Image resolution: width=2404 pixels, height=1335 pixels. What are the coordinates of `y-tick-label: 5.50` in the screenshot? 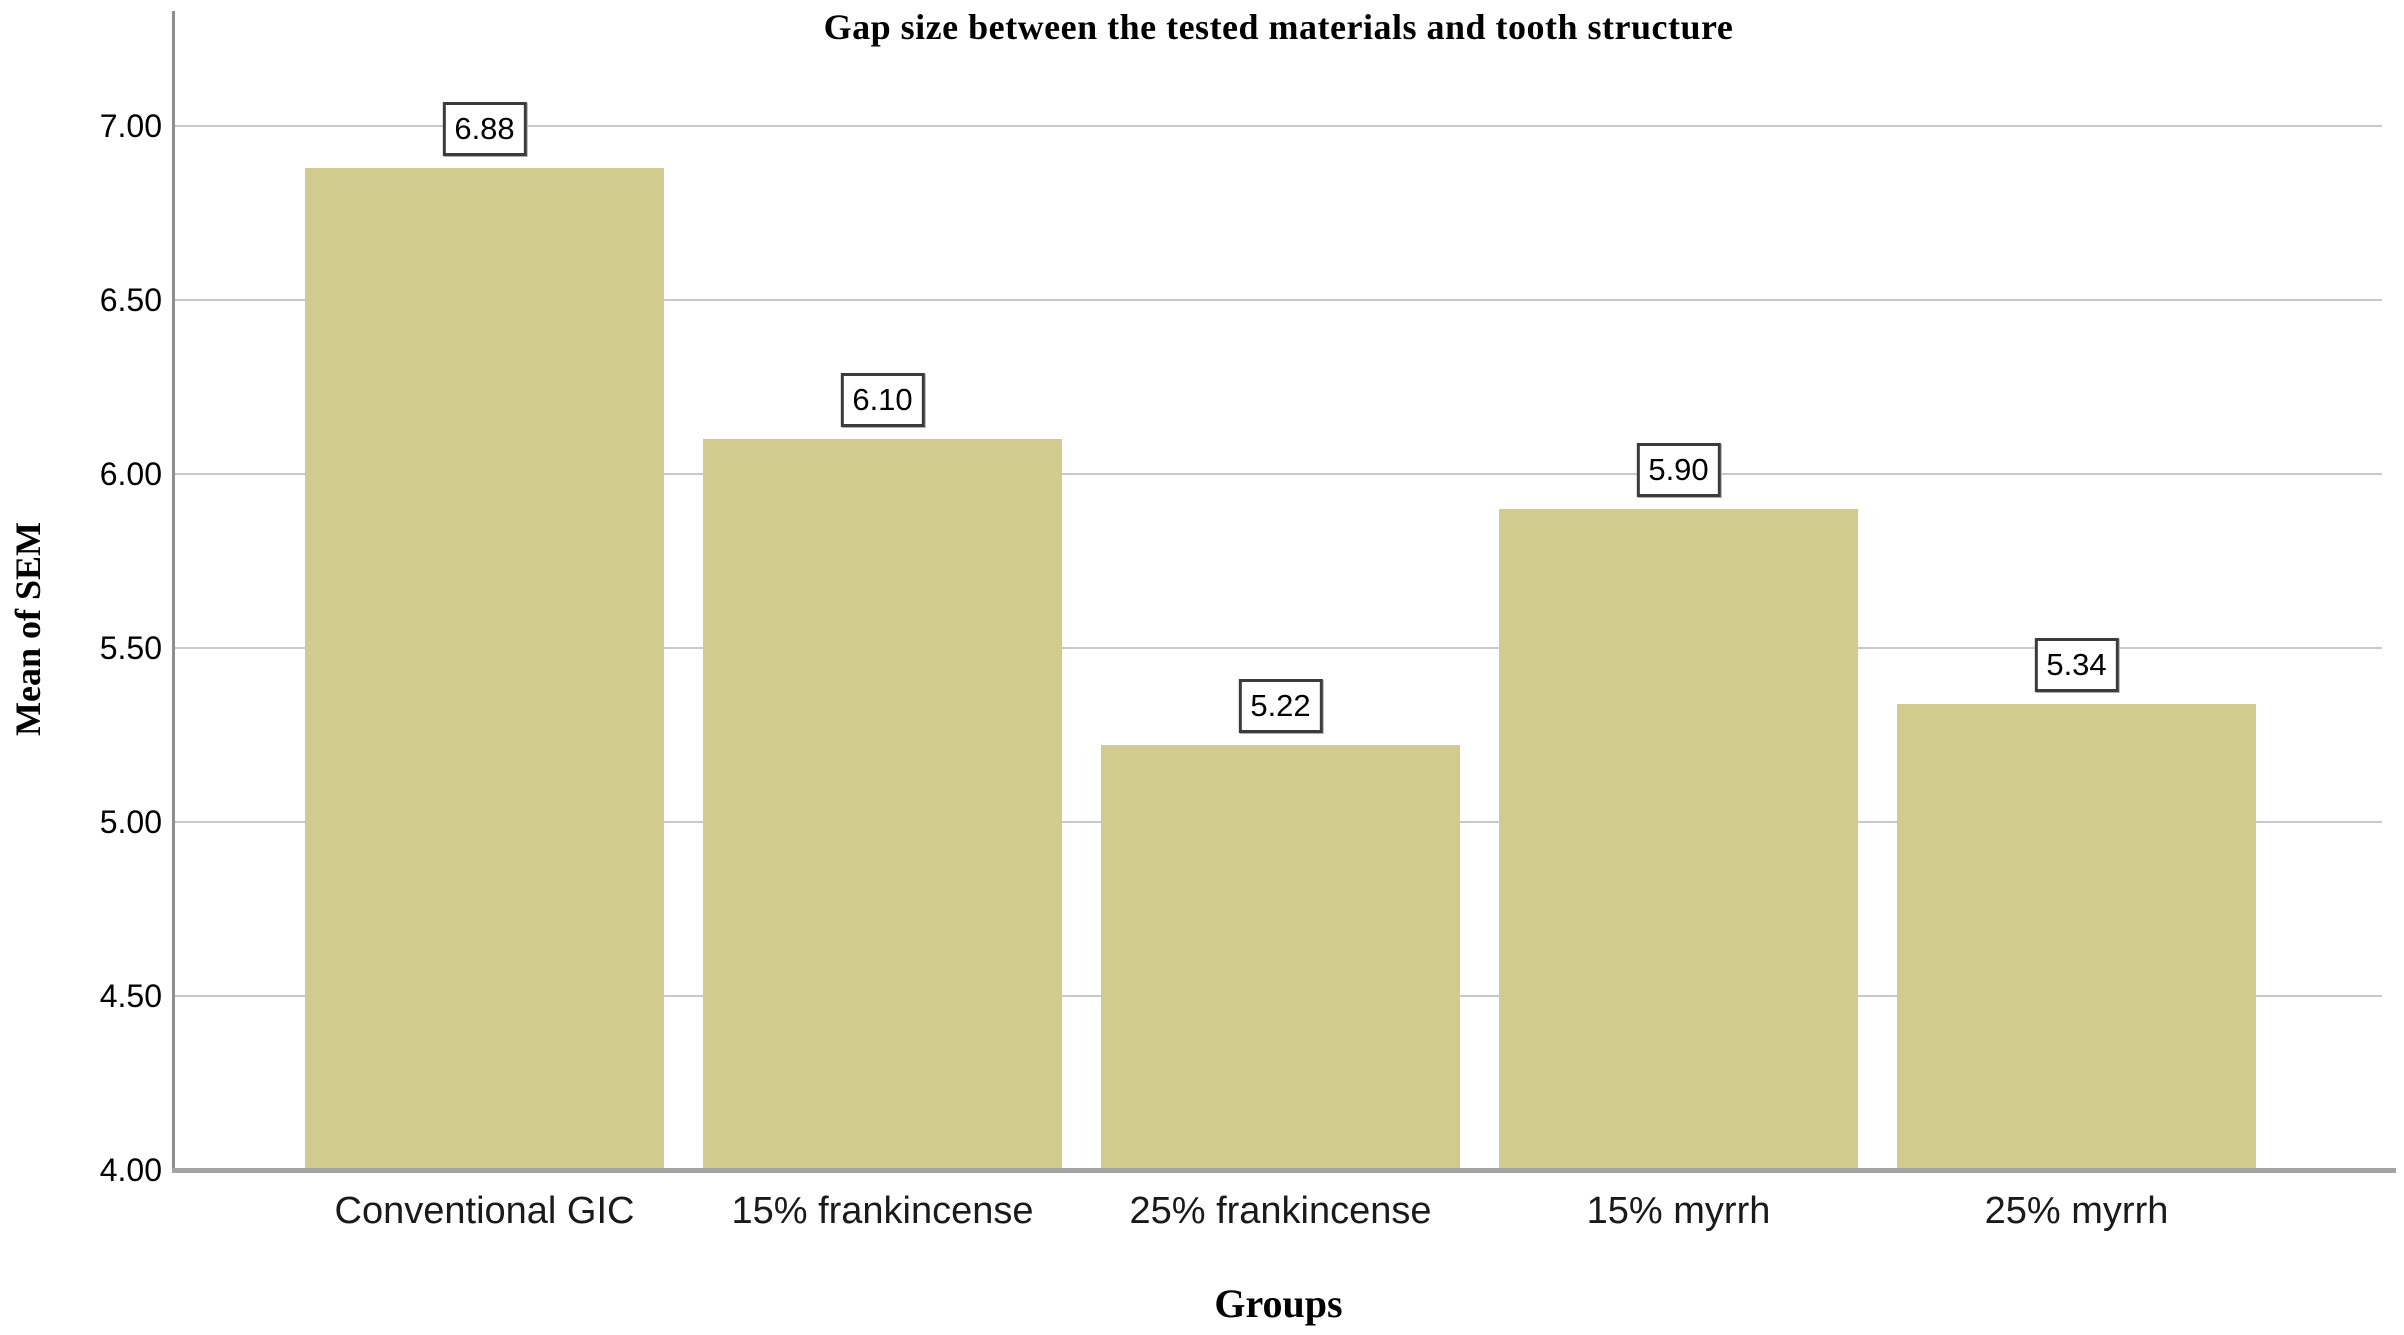 It's located at (130, 648).